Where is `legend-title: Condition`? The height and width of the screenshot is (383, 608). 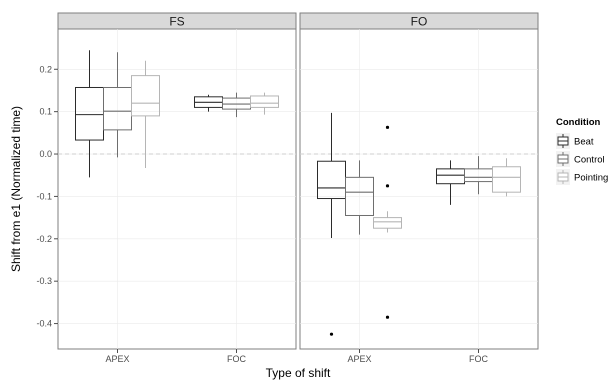 legend-title: Condition is located at coordinates (578, 122).